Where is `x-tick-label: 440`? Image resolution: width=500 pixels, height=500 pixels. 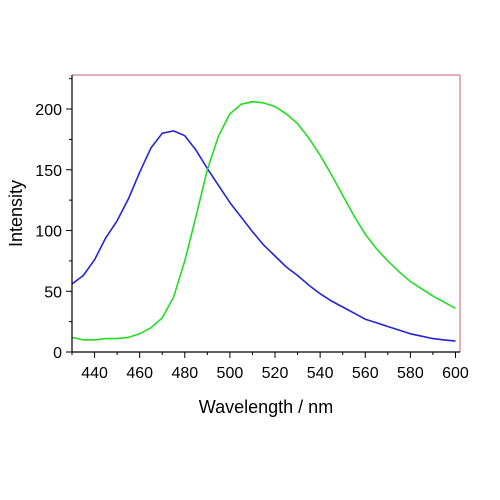
x-tick-label: 440 is located at coordinates (94, 373).